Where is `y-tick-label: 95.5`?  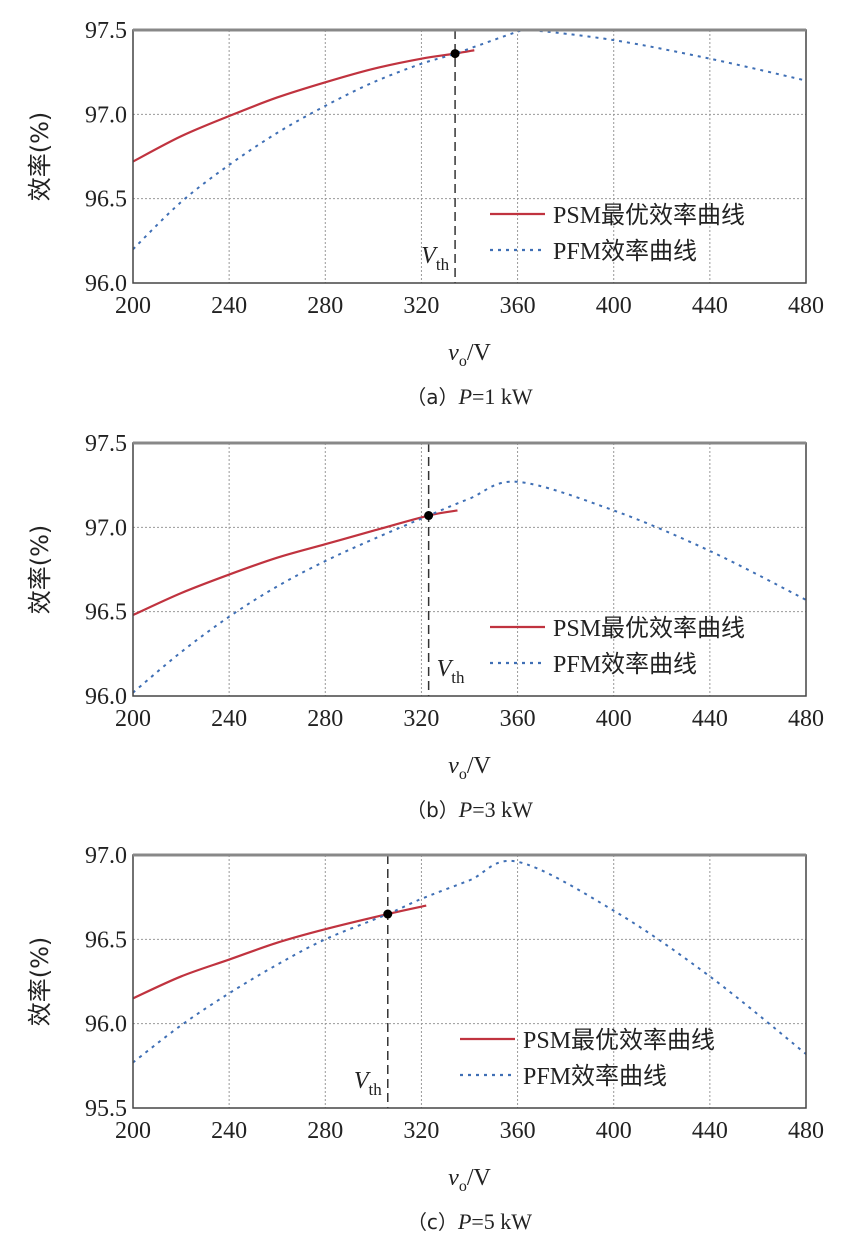
y-tick-label: 95.5 is located at coordinates (106, 1109).